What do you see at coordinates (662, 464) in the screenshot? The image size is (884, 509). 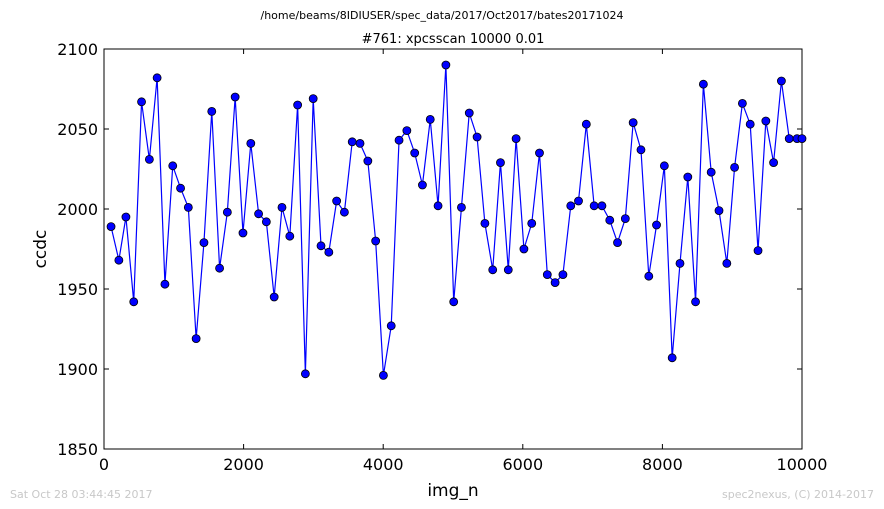 I see `x-tick-label: 8000` at bounding box center [662, 464].